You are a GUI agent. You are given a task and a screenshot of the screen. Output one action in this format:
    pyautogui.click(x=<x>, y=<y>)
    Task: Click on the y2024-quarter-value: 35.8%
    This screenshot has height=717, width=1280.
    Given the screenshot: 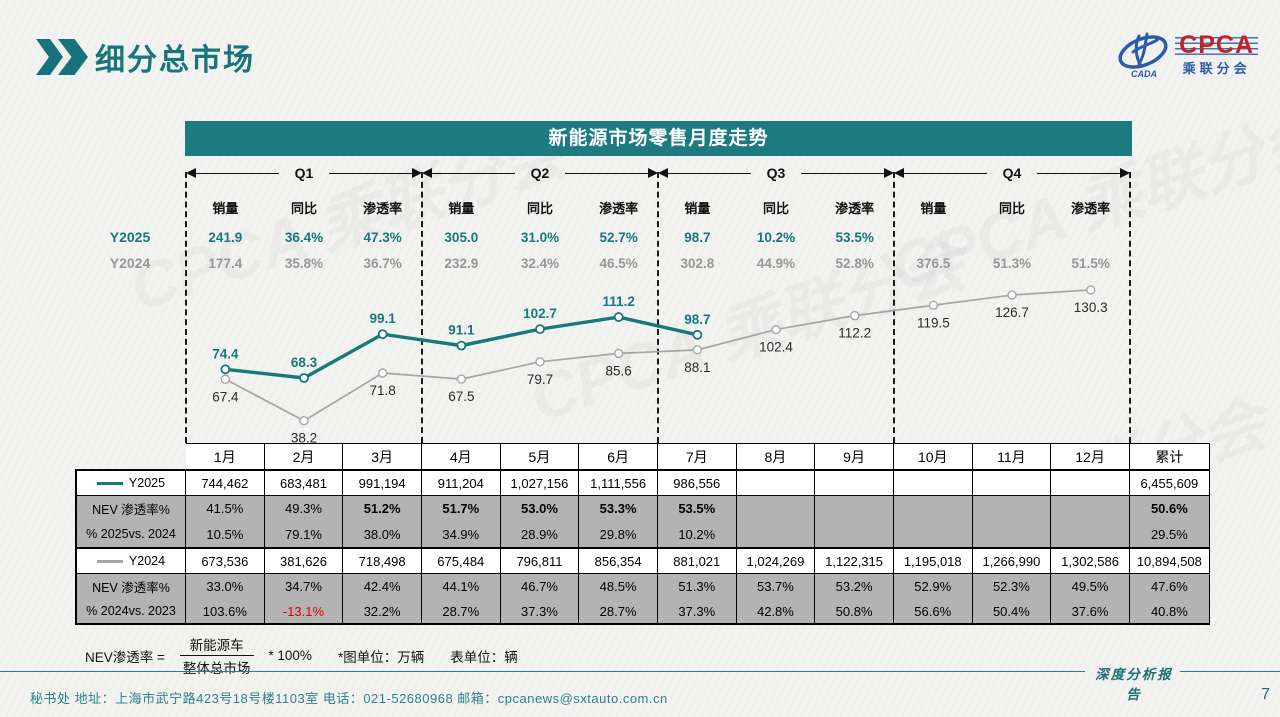 What is the action you would take?
    pyautogui.click(x=304, y=263)
    